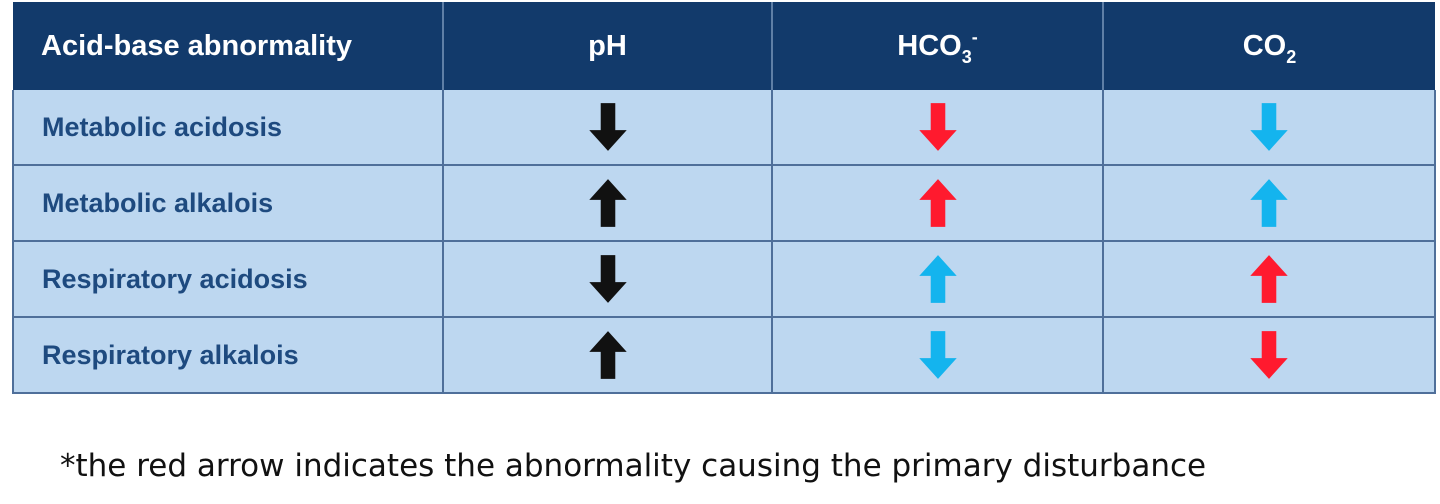 Image resolution: width=1440 pixels, height=504 pixels. What do you see at coordinates (228, 46) in the screenshot?
I see `header-abnormality: Acid-base abnormality` at bounding box center [228, 46].